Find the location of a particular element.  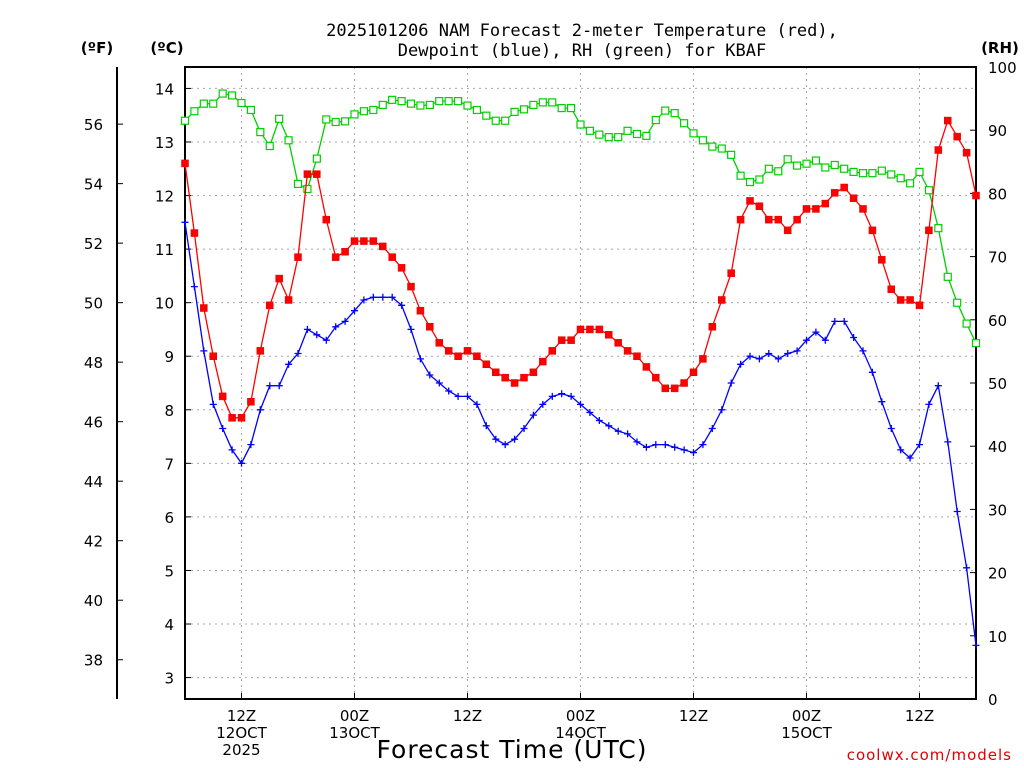

time-tick-label: 12OCT is located at coordinates (241, 733).